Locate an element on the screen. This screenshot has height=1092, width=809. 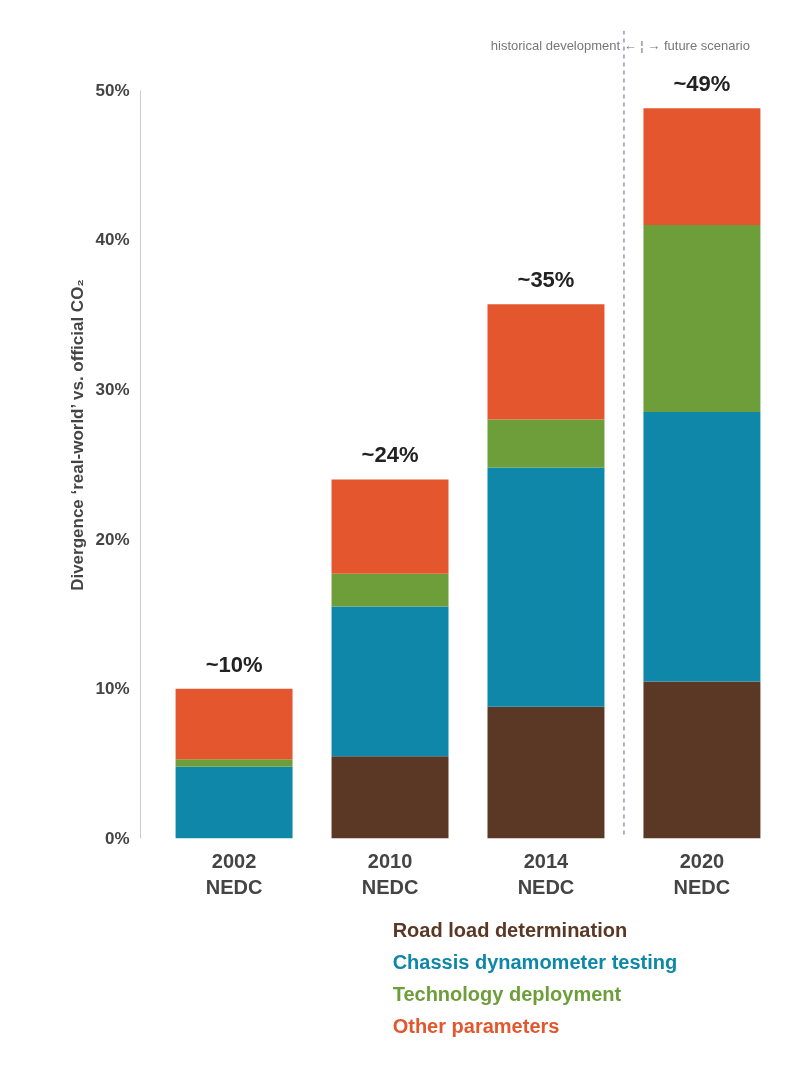
x-tick-label: 2002 NEDC is located at coordinates (234, 873).